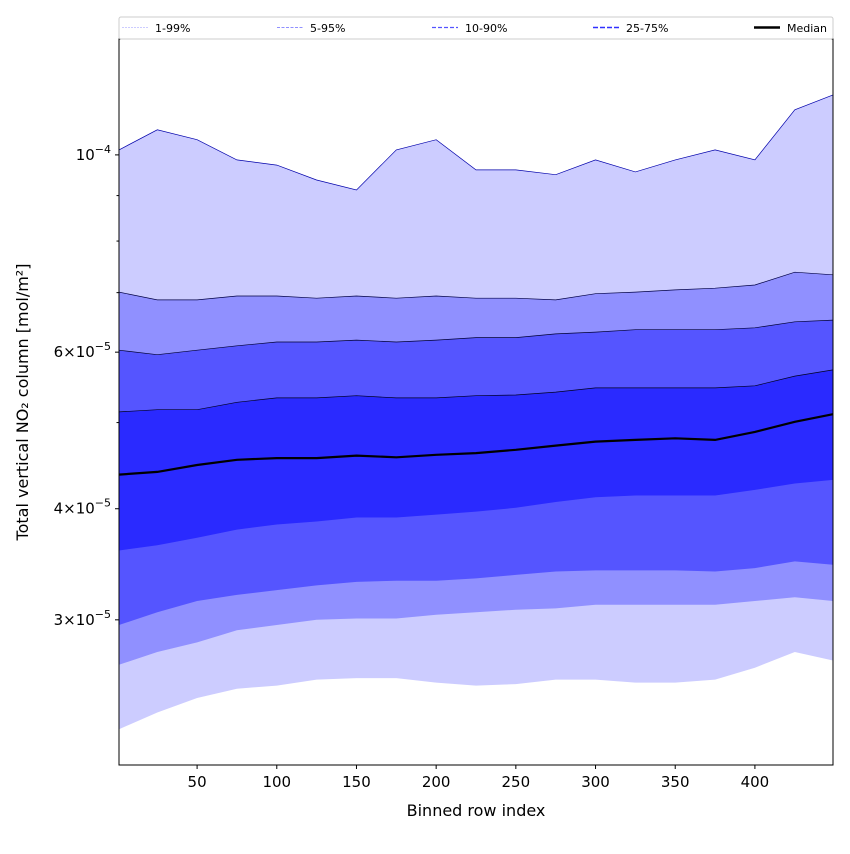 Image resolution: width=850 pixels, height=854 pixels. I want to click on x-tick-label: 350, so click(675, 782).